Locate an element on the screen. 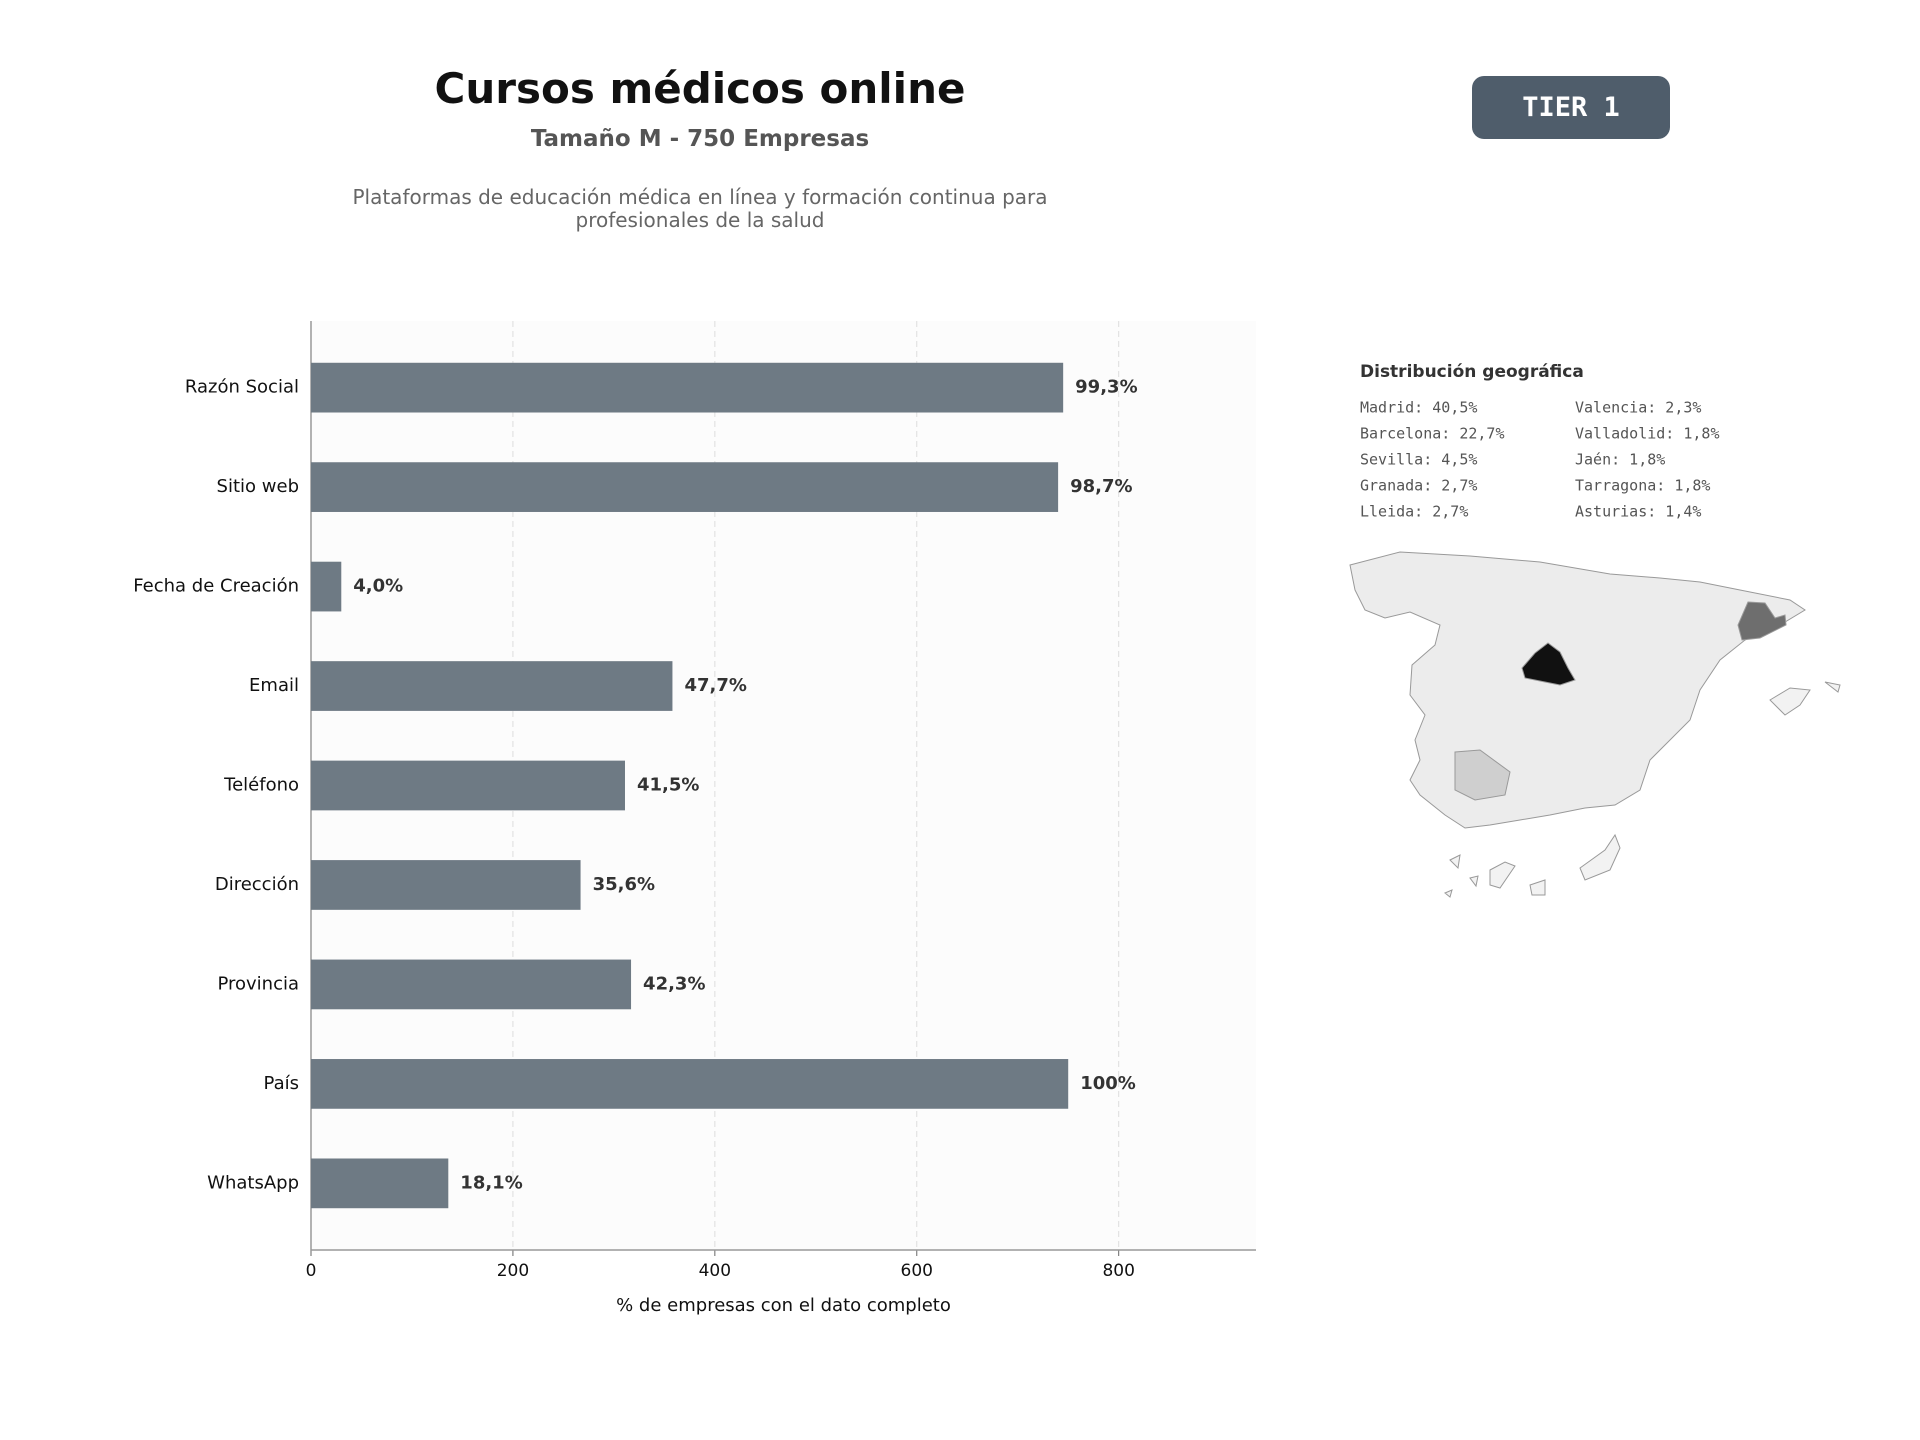 Image resolution: width=1920 pixels, height=1440 pixels. value-label: 99,3% is located at coordinates (1106, 387).